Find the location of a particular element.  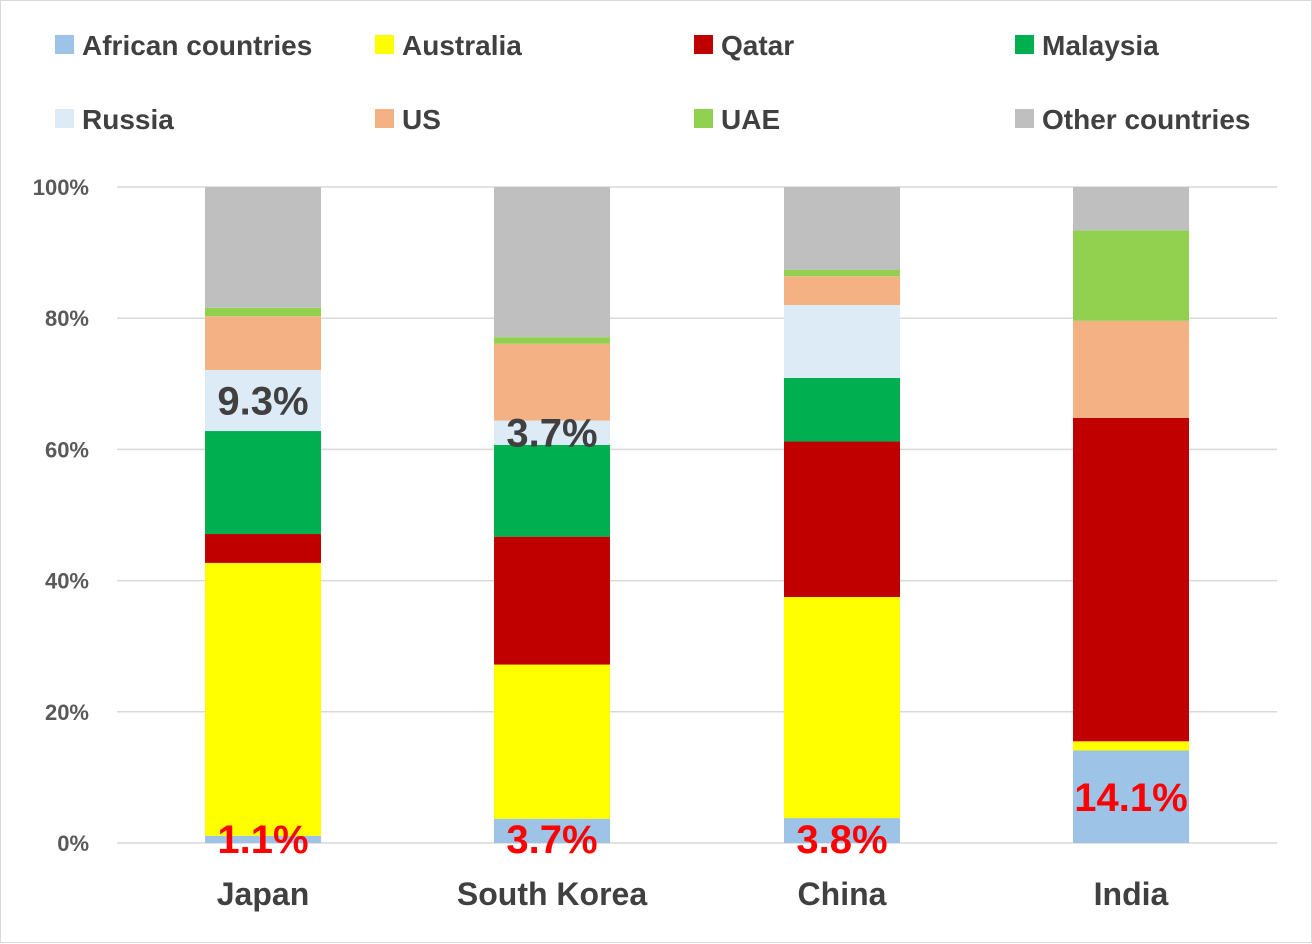

x-category-label: China is located at coordinates (842, 894).